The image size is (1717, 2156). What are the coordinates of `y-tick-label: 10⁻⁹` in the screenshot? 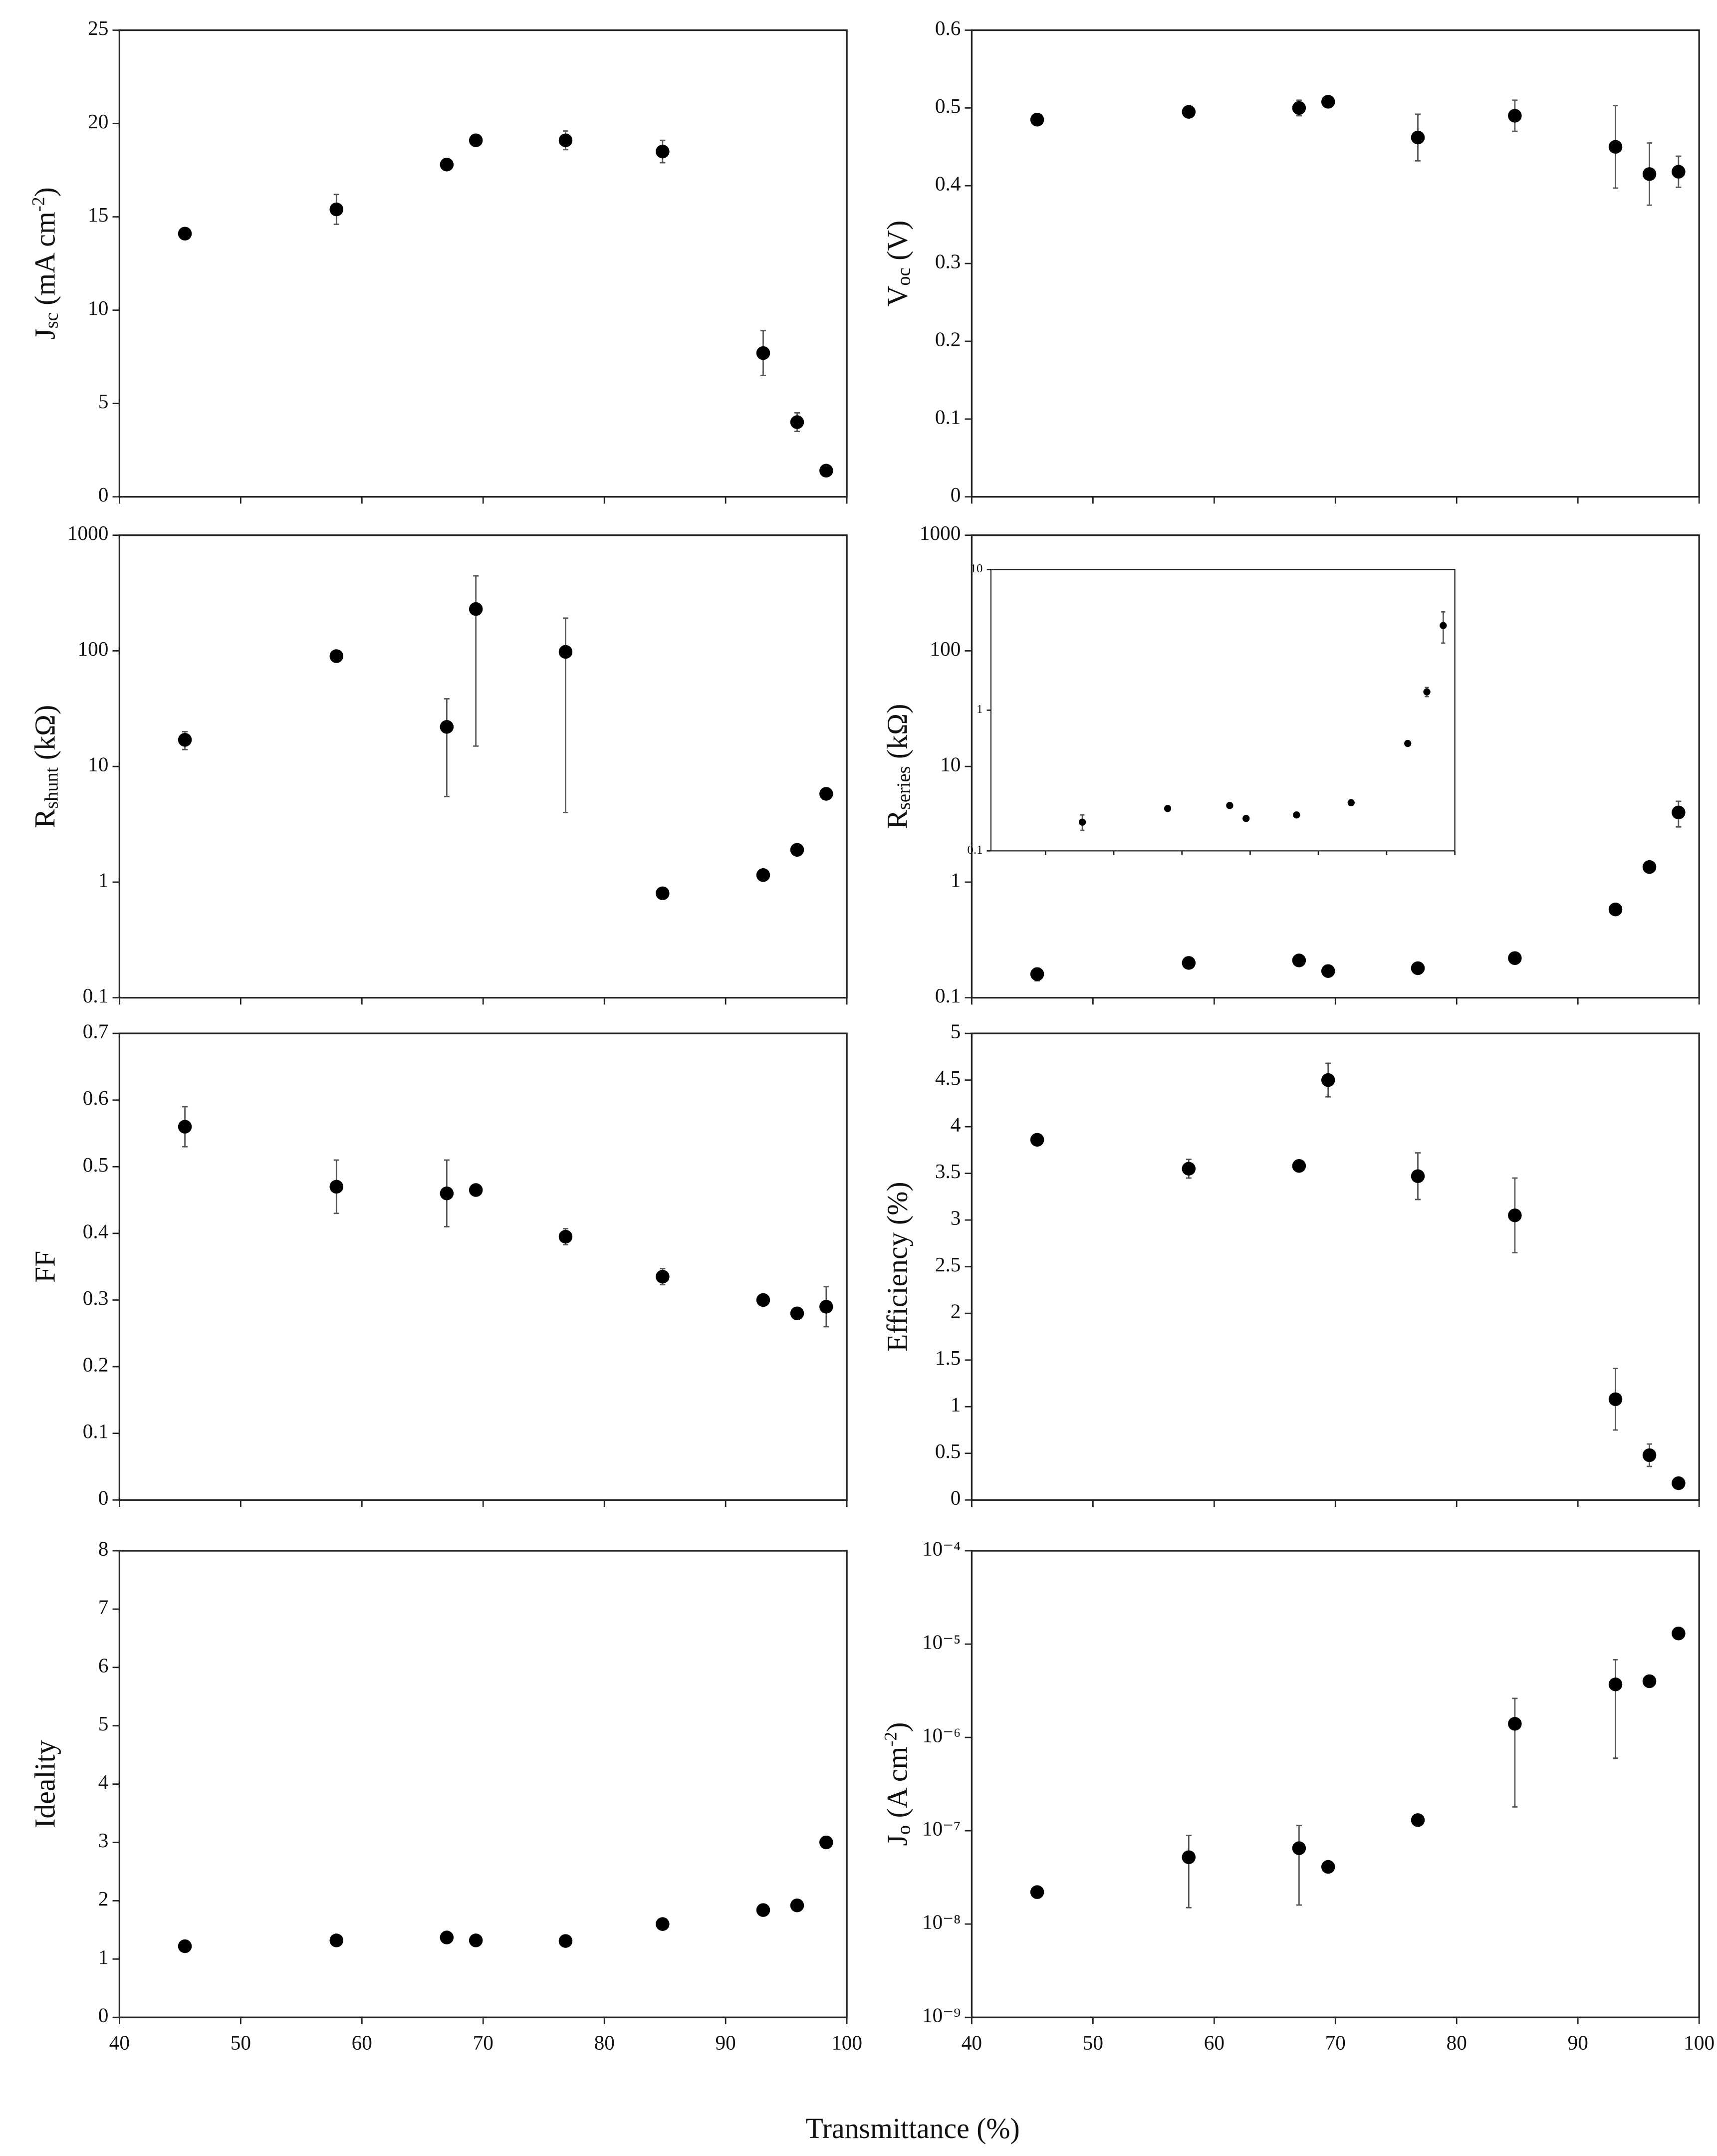 It's located at (941, 2015).